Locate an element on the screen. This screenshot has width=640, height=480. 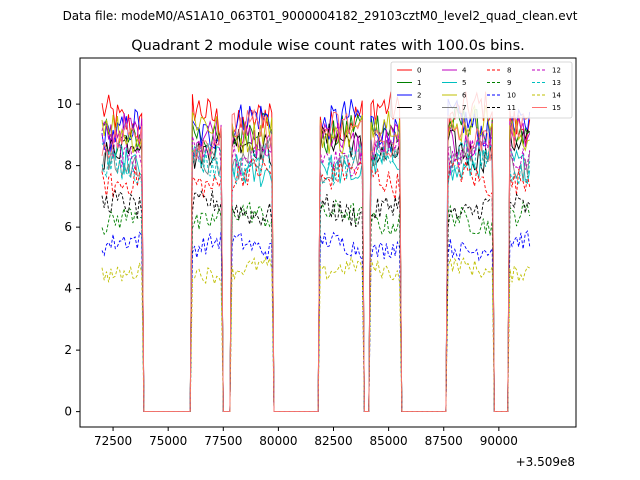
x-tick-label: 72500 is located at coordinates (113, 441).